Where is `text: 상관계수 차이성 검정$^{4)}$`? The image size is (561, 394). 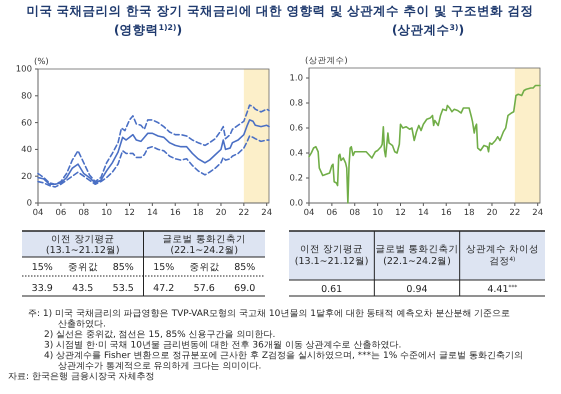
text: 상관계수 차이성 검정$^{4)}$ is located at coordinates (502, 255).